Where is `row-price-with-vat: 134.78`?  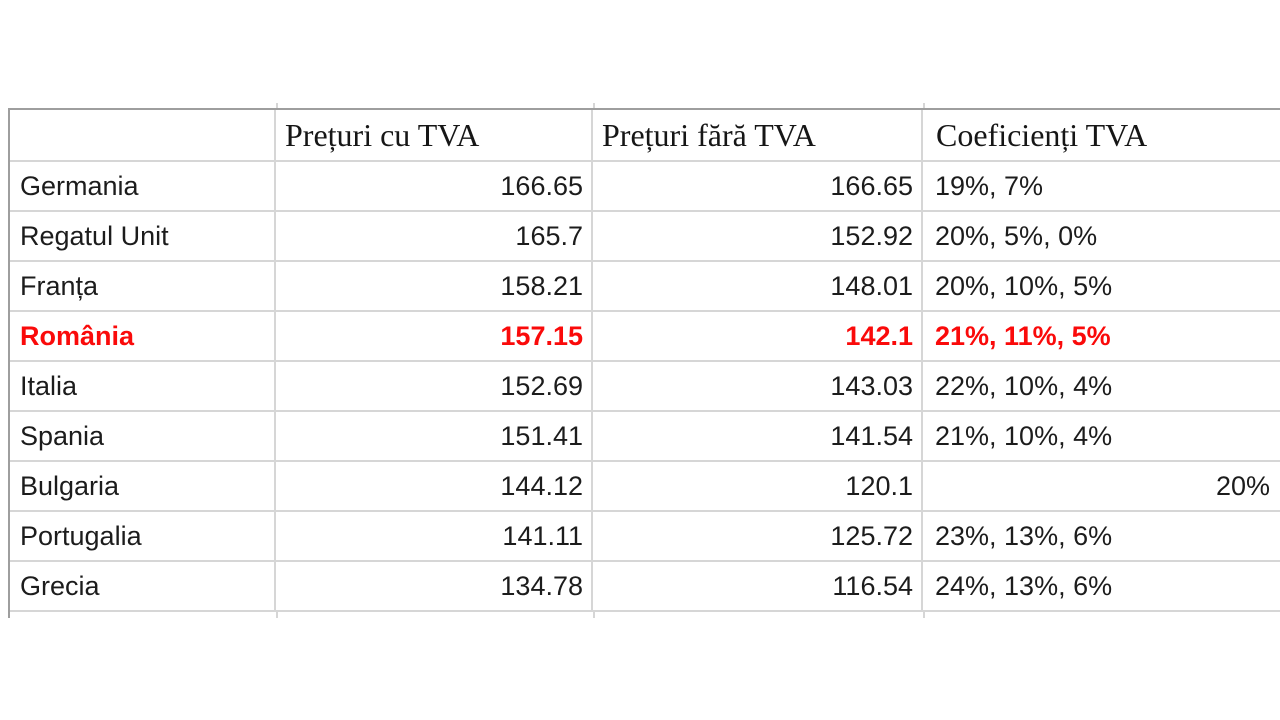 row-price-with-vat: 134.78 is located at coordinates (434, 587).